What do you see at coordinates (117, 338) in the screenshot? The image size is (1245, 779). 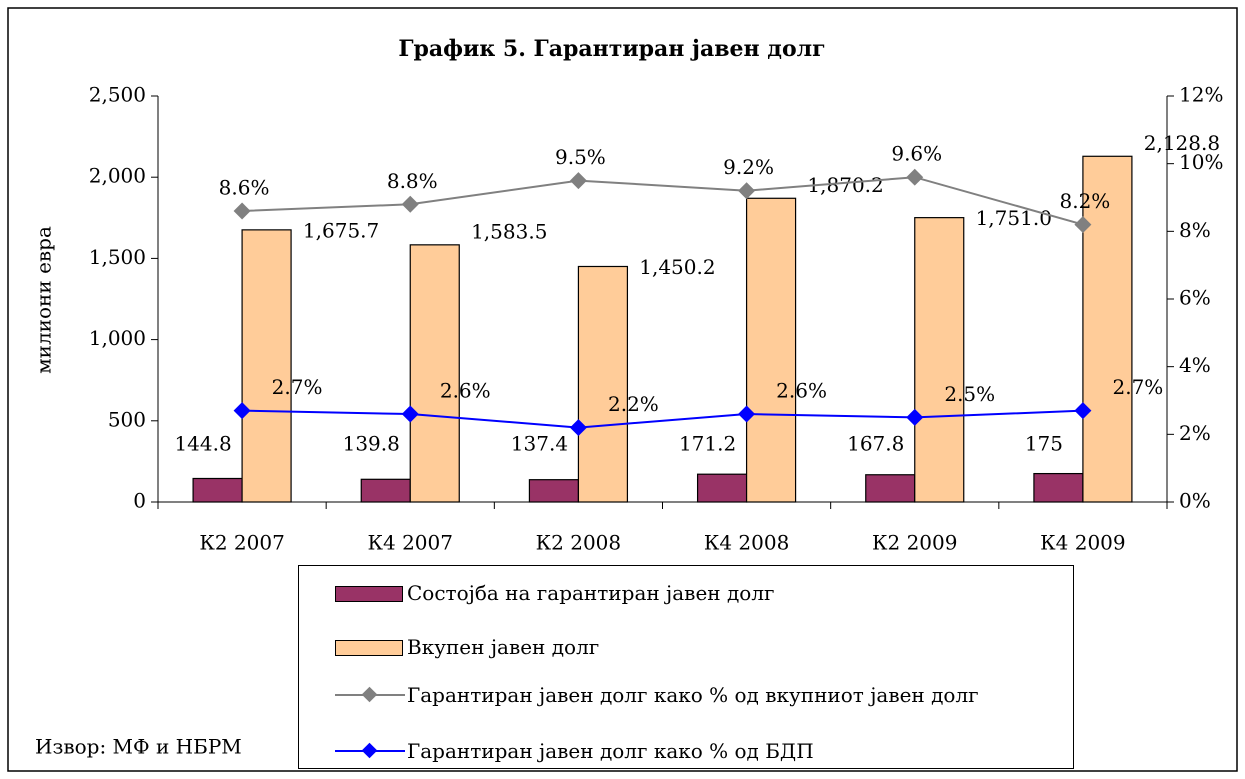 I see `y-tick-label: 1,000` at bounding box center [117, 338].